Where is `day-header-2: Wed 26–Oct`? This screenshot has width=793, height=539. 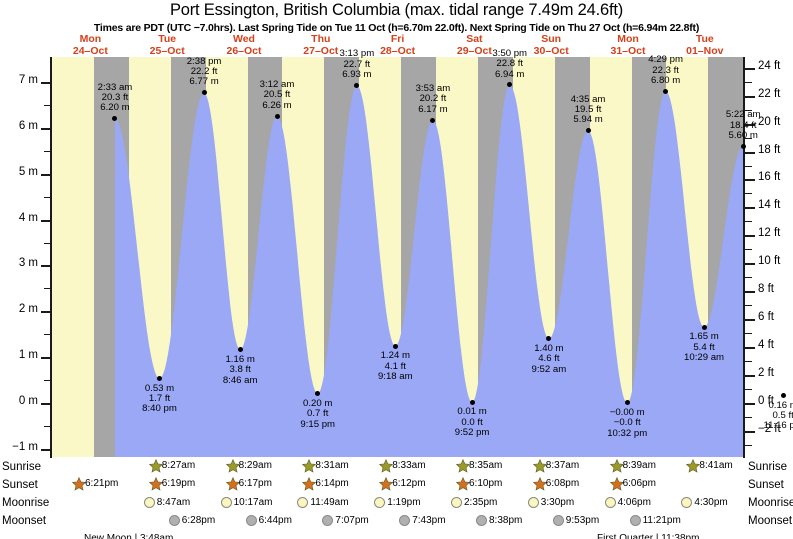
day-header-2: Wed 26–Oct is located at coordinates (244, 45).